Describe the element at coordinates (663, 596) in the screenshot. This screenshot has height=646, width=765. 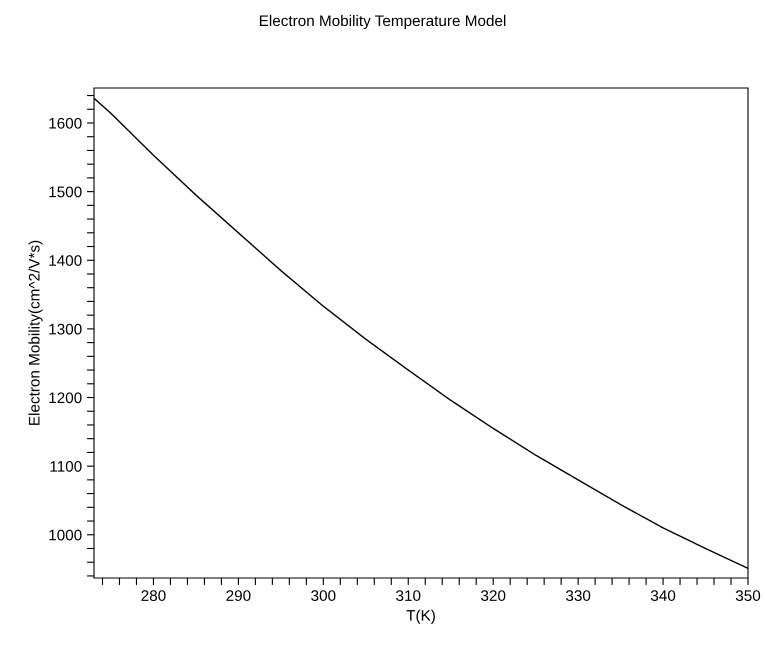
I see `x-tick-label: 340` at that location.